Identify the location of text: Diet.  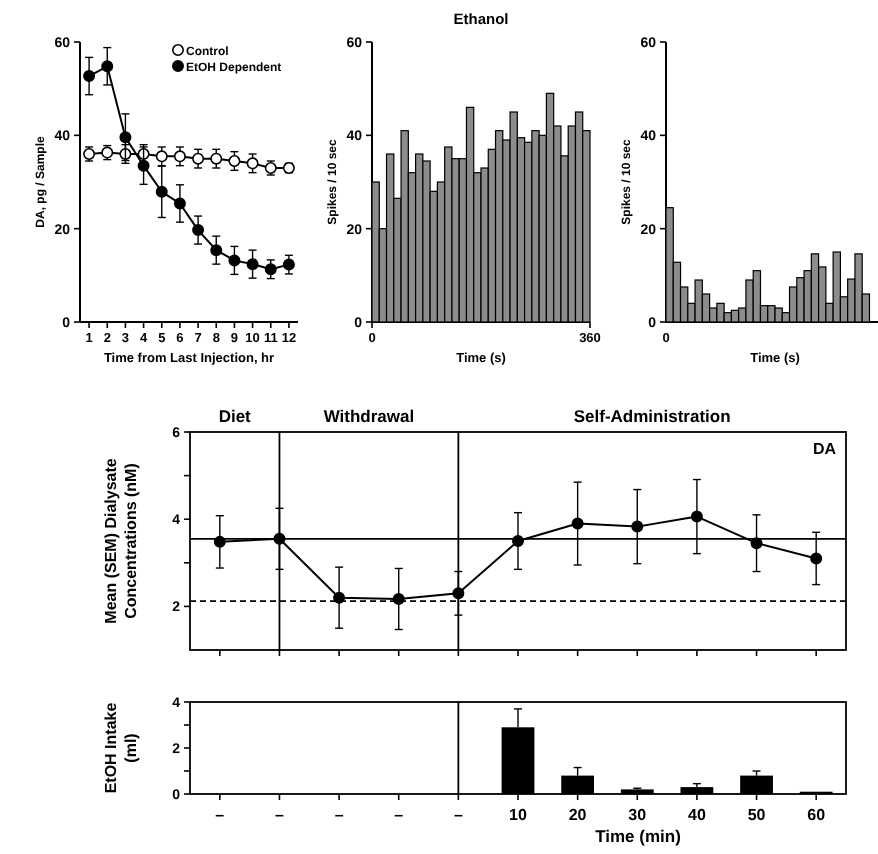
(235, 416).